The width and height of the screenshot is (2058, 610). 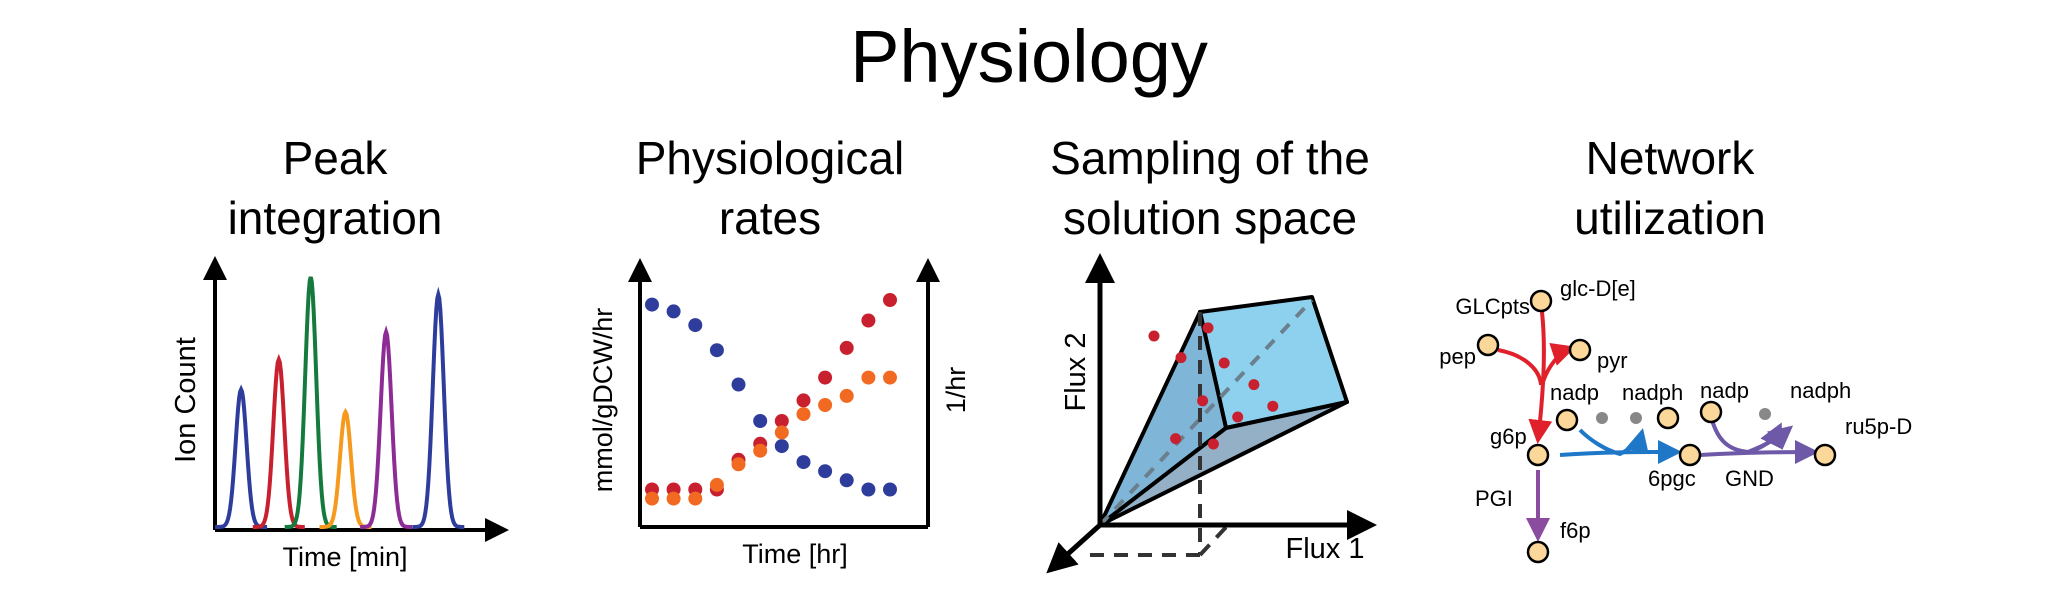 What do you see at coordinates (1325, 549) in the screenshot?
I see `x-axis-label: Flux 1` at bounding box center [1325, 549].